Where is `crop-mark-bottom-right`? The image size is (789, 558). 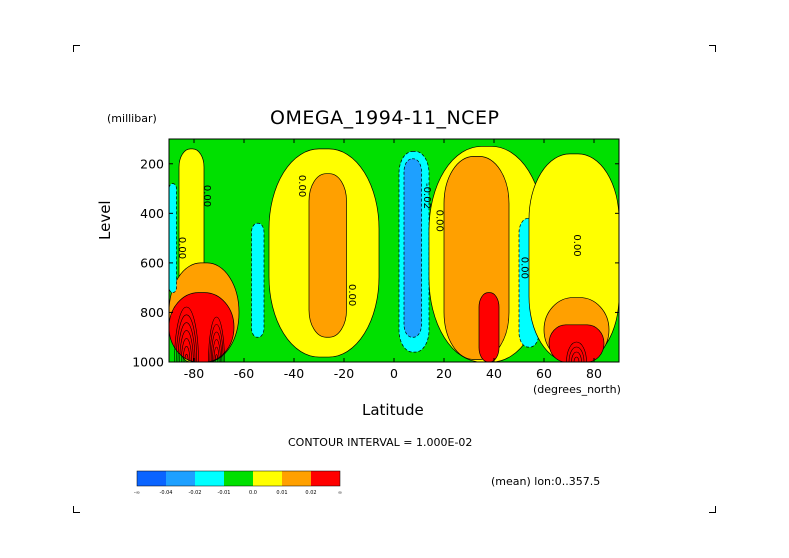
crop-mark-bottom-right is located at coordinates (712, 509).